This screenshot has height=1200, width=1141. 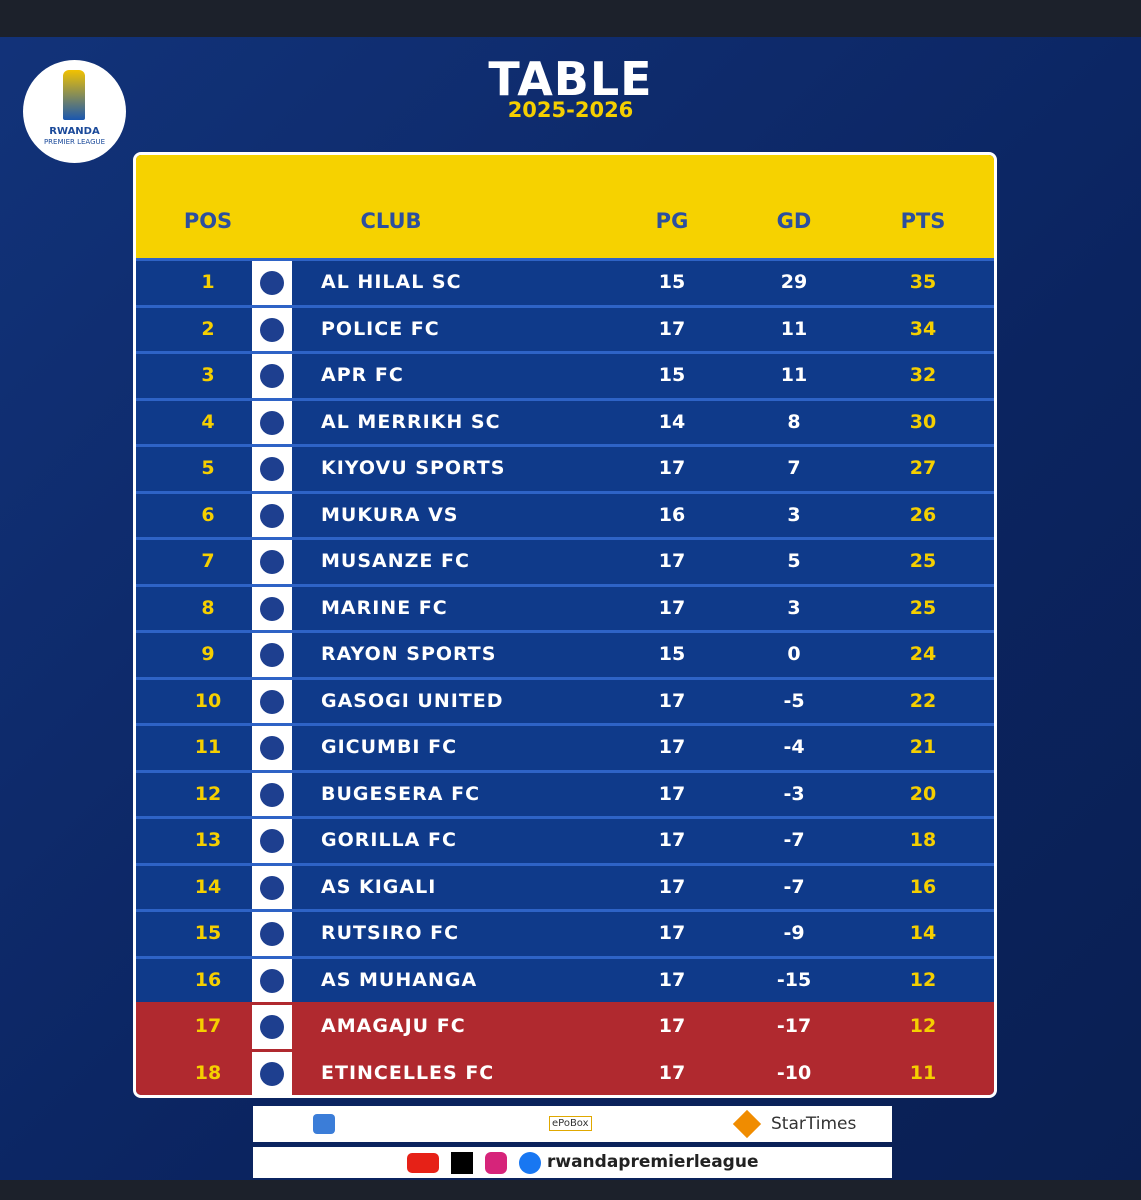 What do you see at coordinates (923, 700) in the screenshot?
I see `points: 22` at bounding box center [923, 700].